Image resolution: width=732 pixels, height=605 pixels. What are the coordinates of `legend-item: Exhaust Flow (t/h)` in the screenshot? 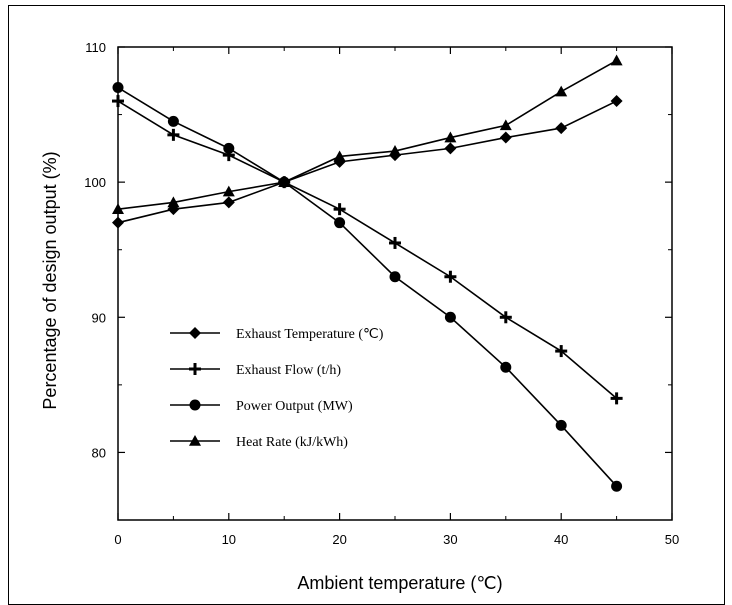 It's located at (255, 370).